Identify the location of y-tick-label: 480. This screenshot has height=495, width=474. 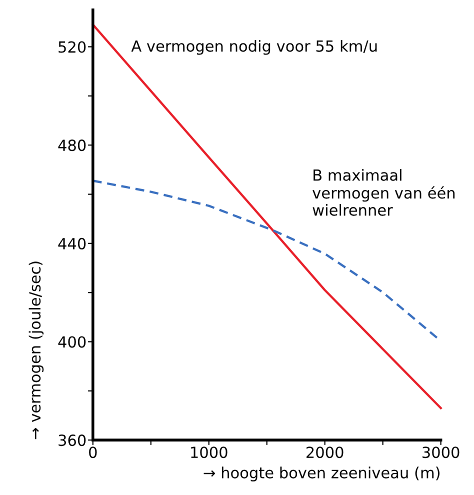
(72, 146).